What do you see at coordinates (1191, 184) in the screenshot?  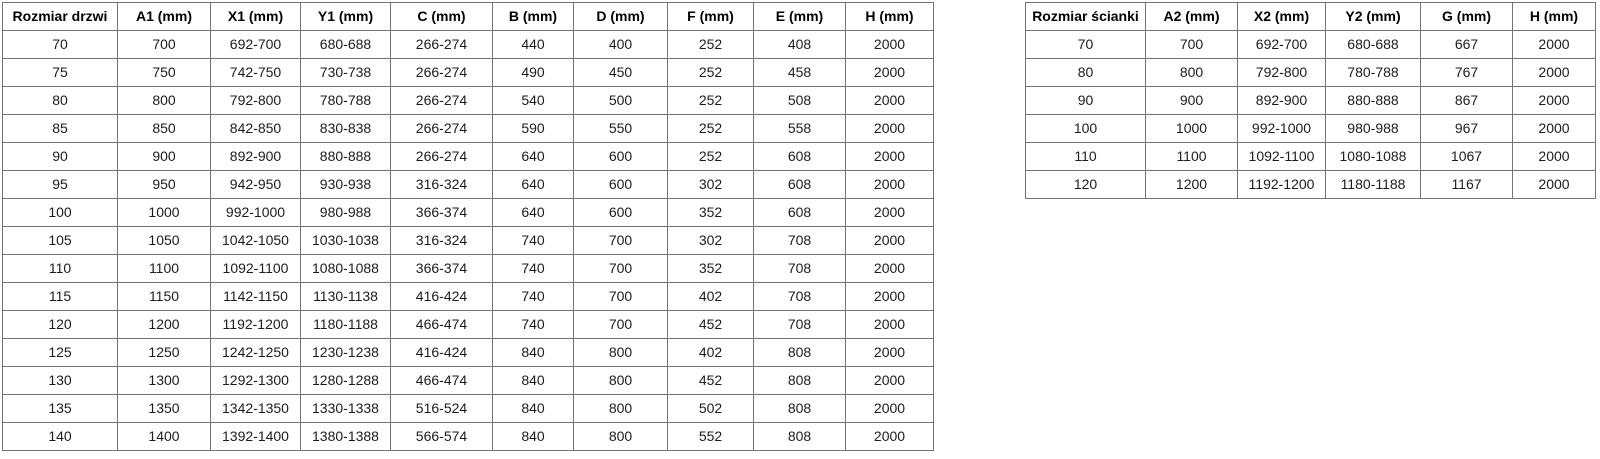 I see `table-cell: 1200` at bounding box center [1191, 184].